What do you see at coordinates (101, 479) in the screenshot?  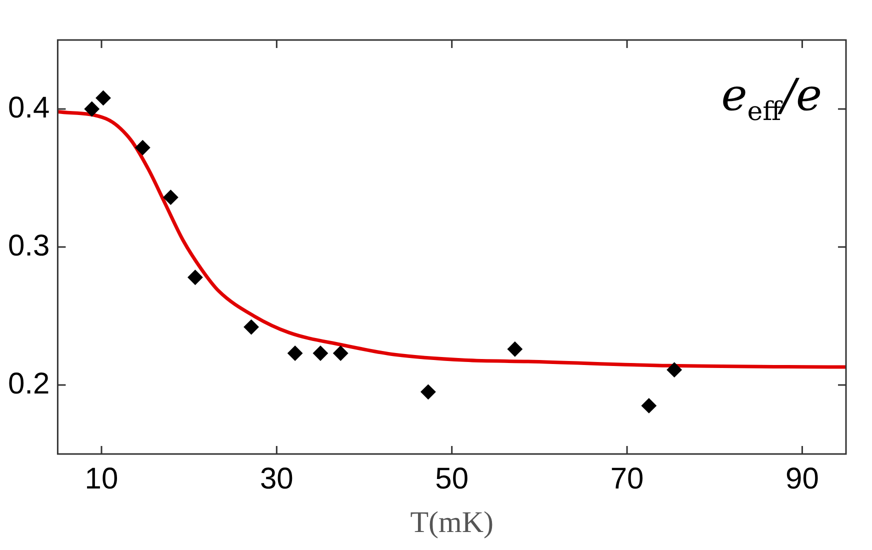 I see `x-tick-label: 10` at bounding box center [101, 479].